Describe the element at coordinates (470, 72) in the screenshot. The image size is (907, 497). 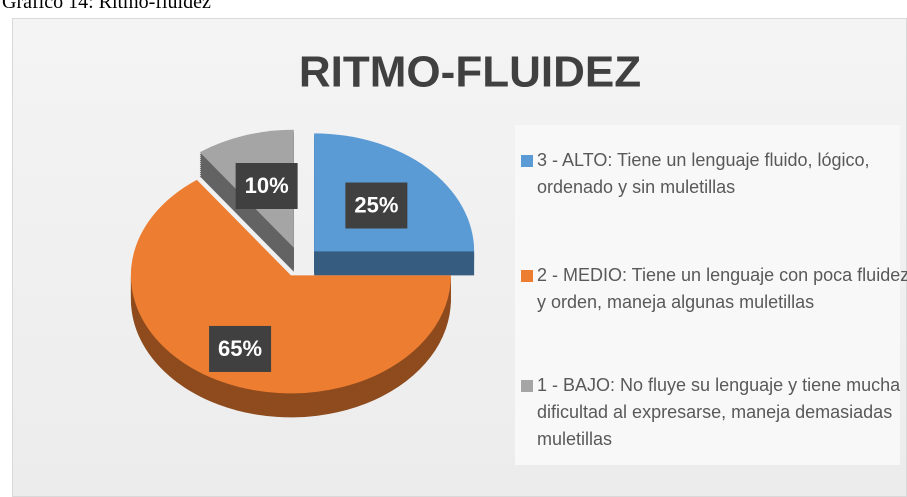
I see `chart-title: RITMO-FLUIDEZ` at that location.